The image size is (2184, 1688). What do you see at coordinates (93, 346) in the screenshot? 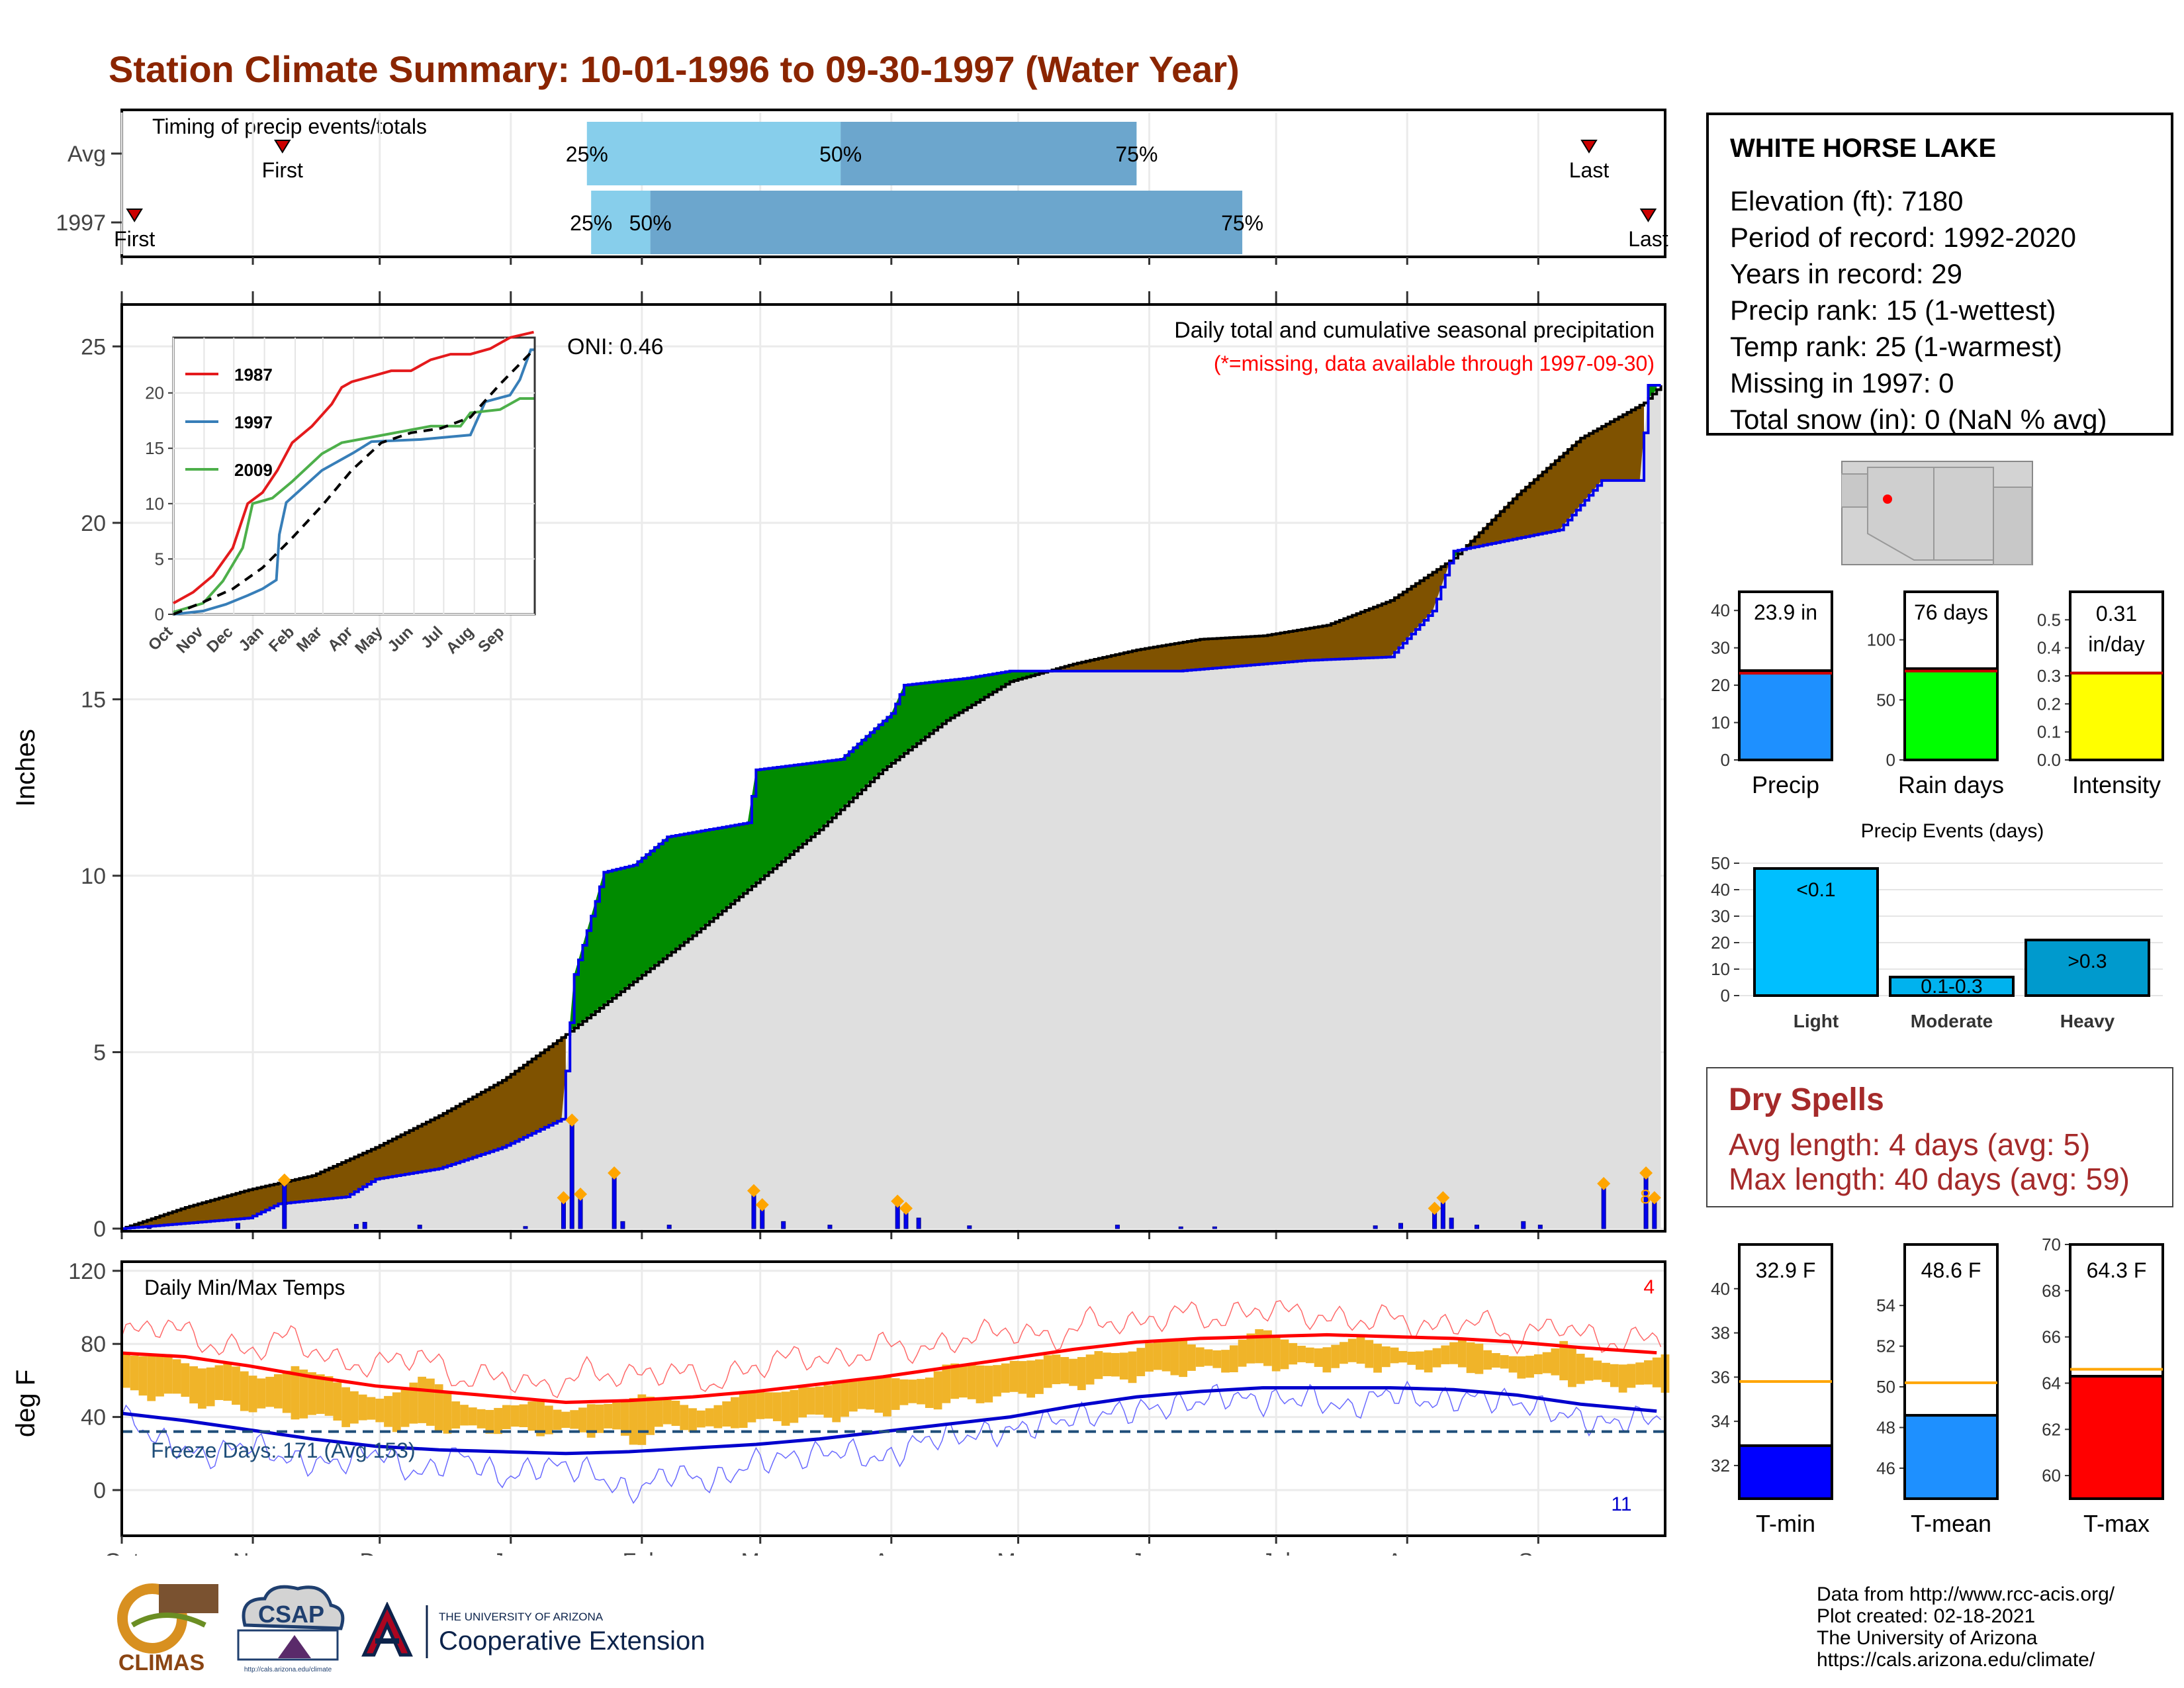
I see `precip-ytick-label: 25` at bounding box center [93, 346].